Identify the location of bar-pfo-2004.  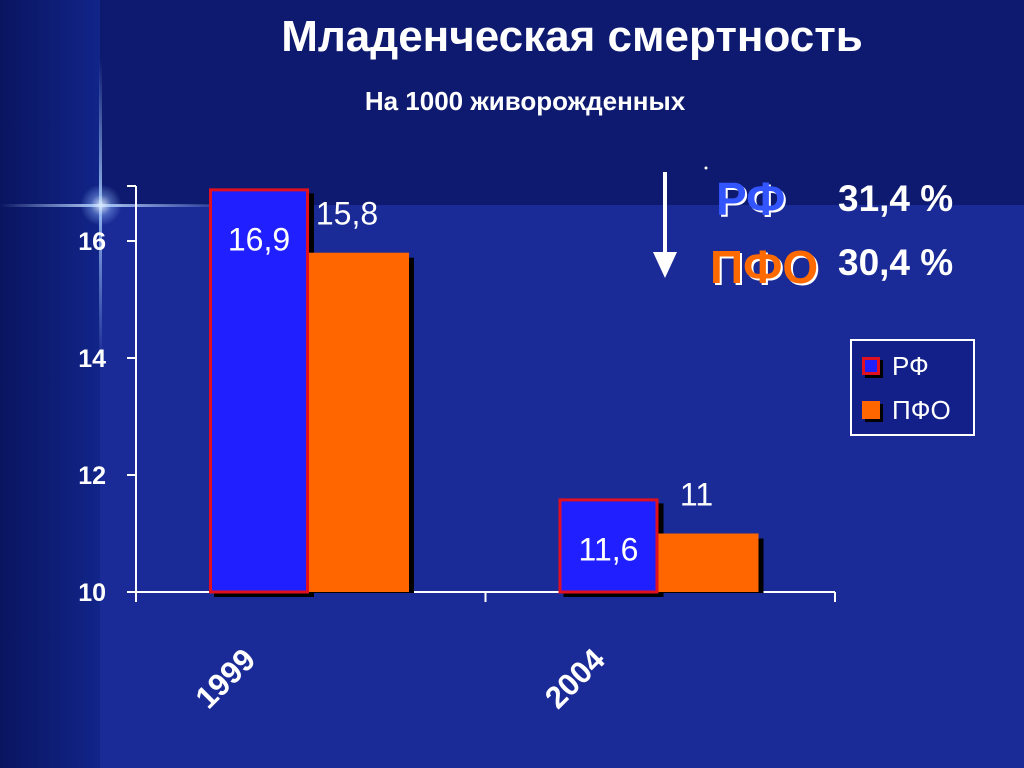
(708, 562).